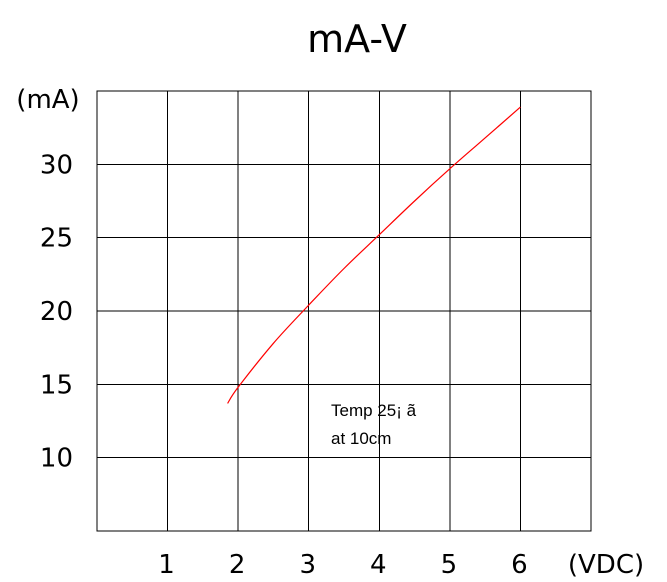  Describe the element at coordinates (56, 165) in the screenshot. I see `y-tick-label: 30` at that location.